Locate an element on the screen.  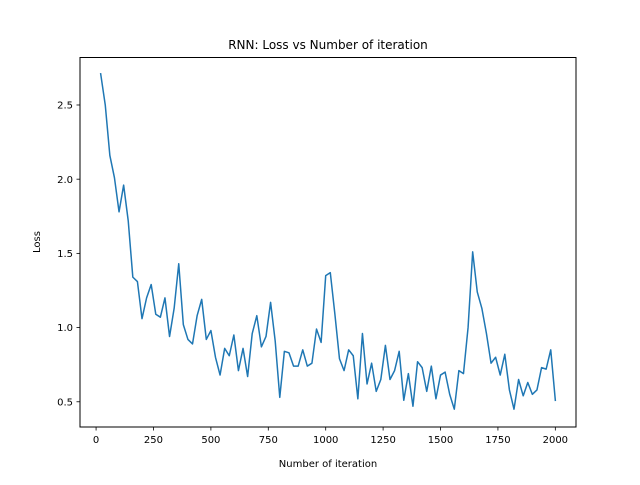
x-tick-label: 1000 is located at coordinates (325, 440).